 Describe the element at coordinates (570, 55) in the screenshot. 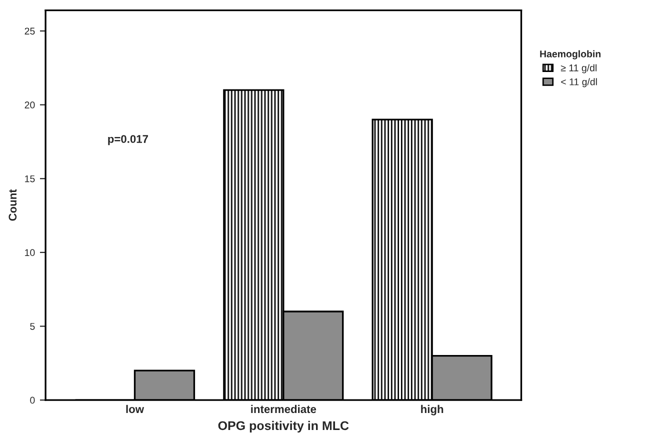

I see `legend-title: Haemoglobin` at that location.